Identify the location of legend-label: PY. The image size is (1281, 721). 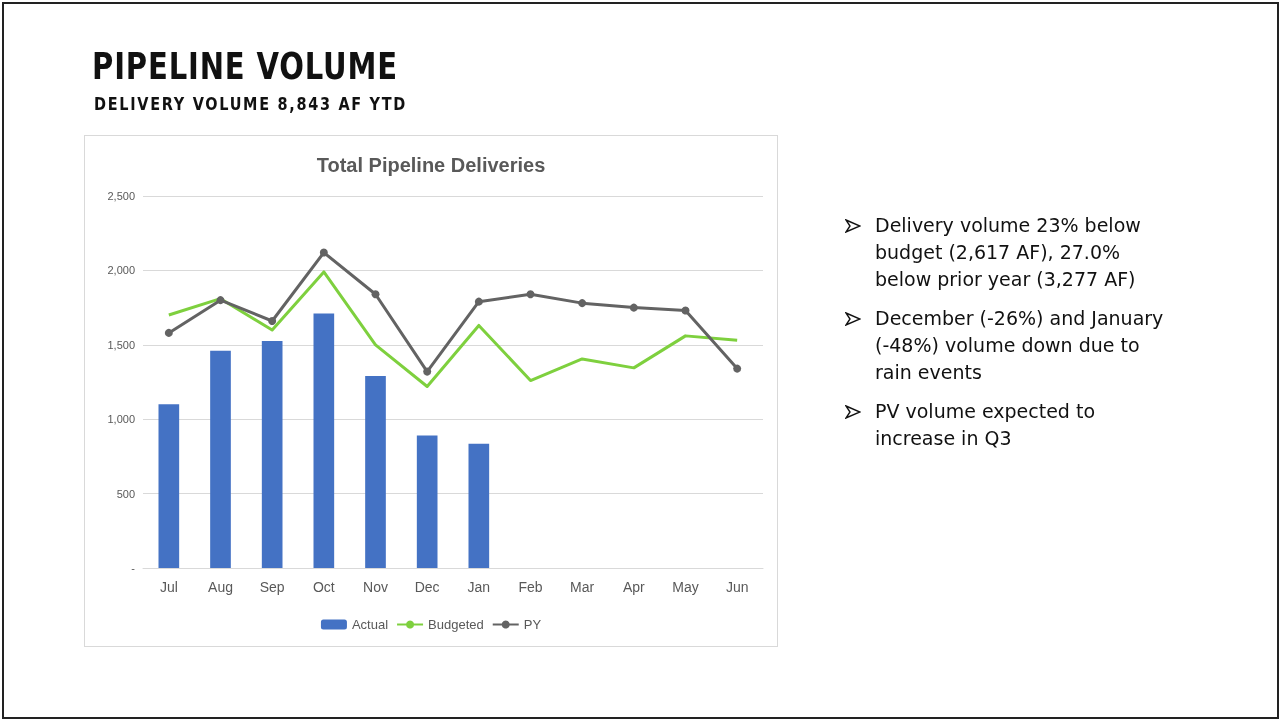
(532, 624).